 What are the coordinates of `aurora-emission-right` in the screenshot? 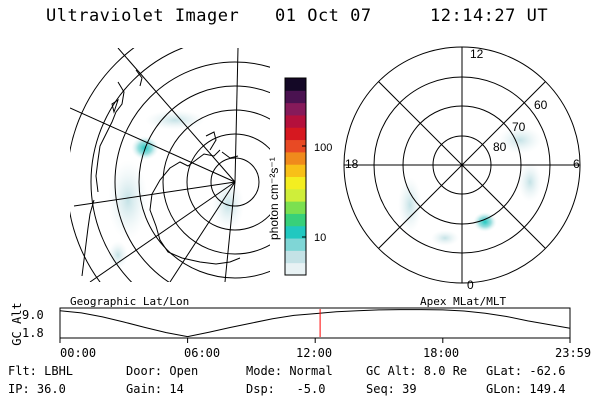 It's located at (470, 186).